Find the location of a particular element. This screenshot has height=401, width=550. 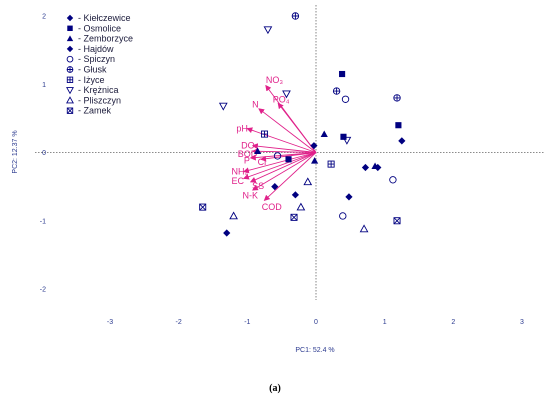

x-axis-title: PC1: 52.4 % is located at coordinates (314, 350).